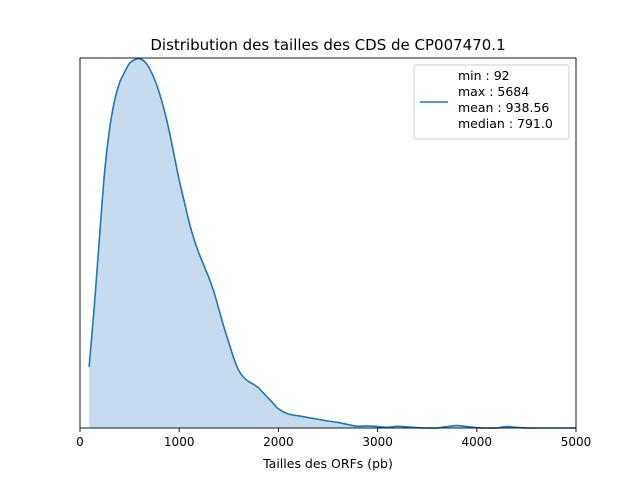 The height and width of the screenshot is (480, 640). What do you see at coordinates (327, 463) in the screenshot?
I see `x-axis-label: Tailles des ORFs (pb)` at bounding box center [327, 463].